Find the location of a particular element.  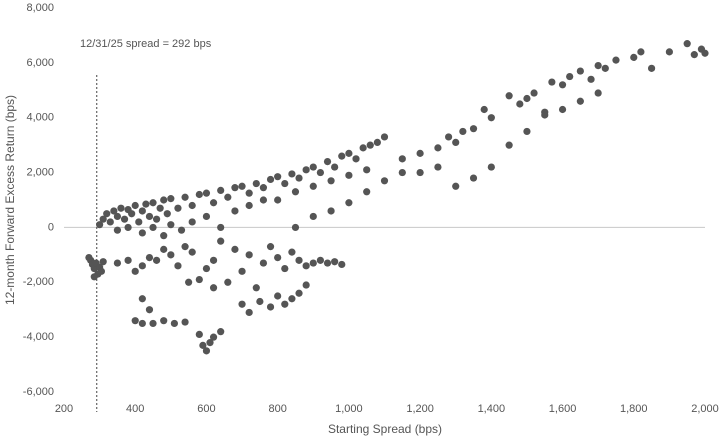

x-tick-label: 600 is located at coordinates (206, 409).